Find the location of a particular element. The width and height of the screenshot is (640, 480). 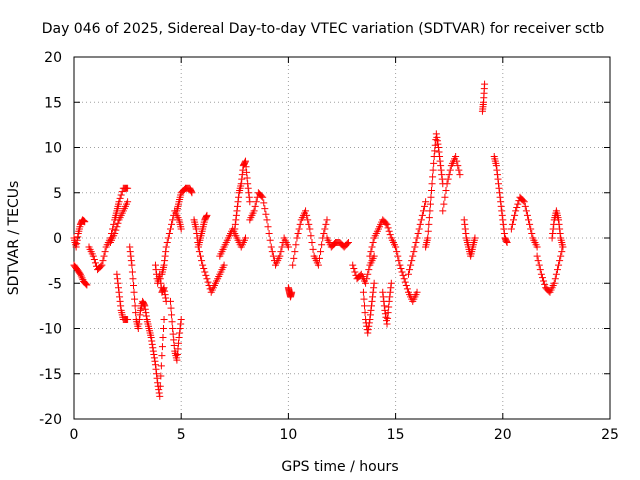

y-tick-label: -5 is located at coordinates (55, 284).